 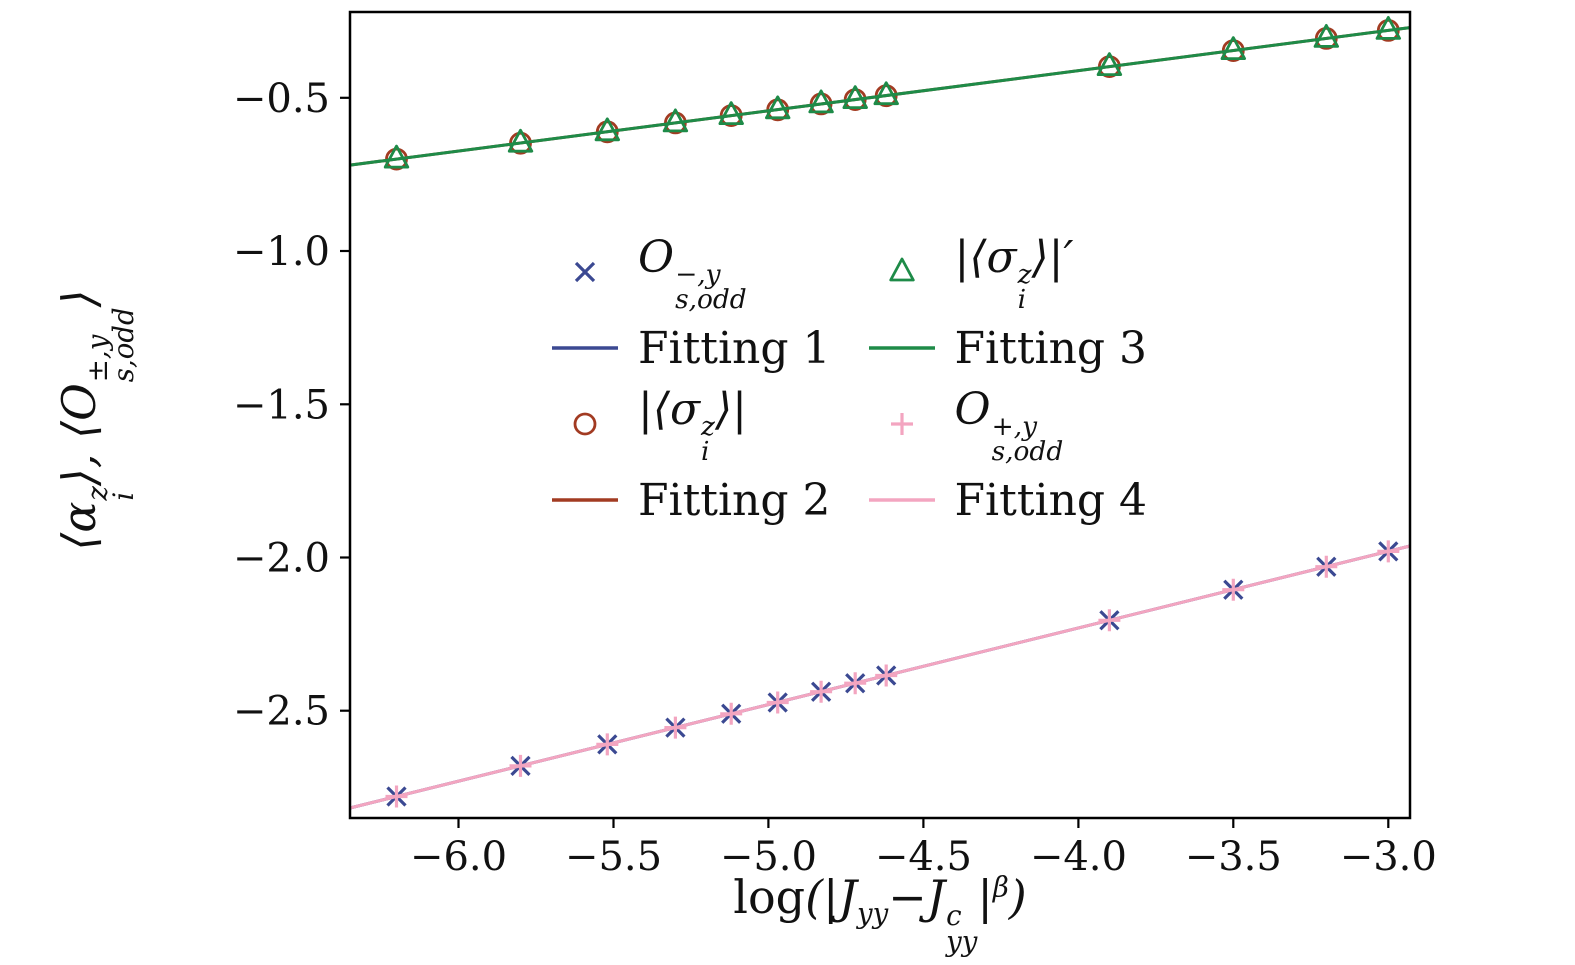 What do you see at coordinates (613, 857) in the screenshot?
I see `x-tick-label: −5.5` at bounding box center [613, 857].